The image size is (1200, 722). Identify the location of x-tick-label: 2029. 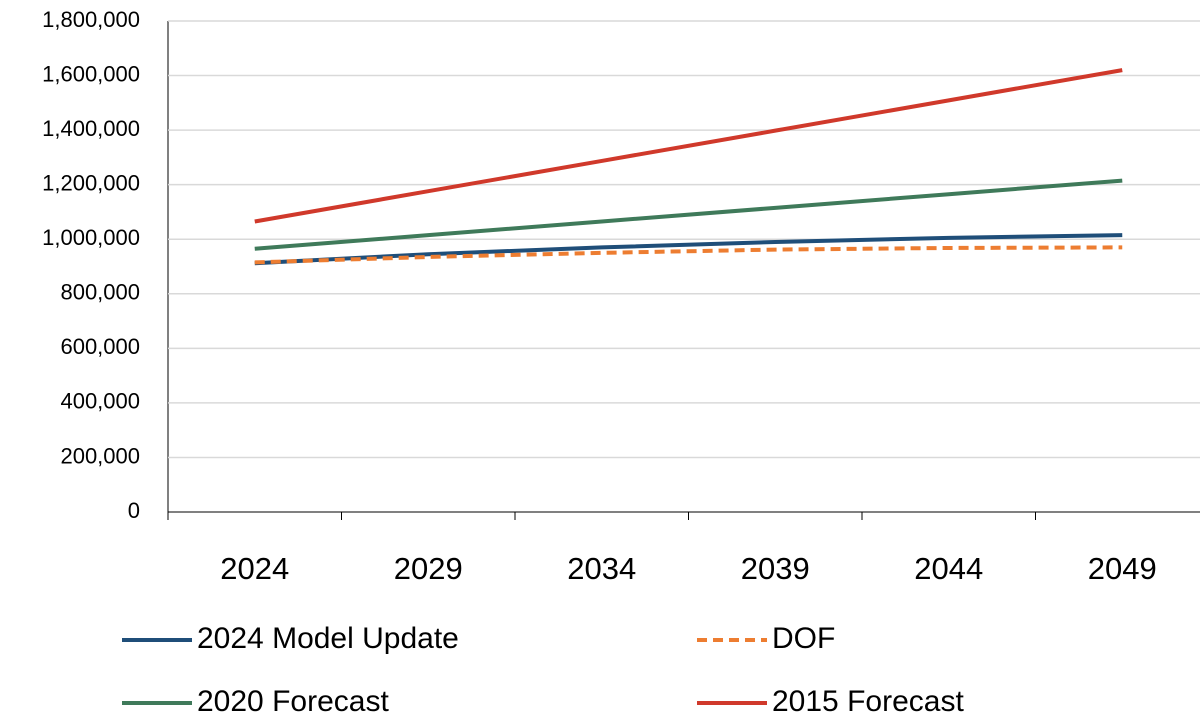
(428, 568).